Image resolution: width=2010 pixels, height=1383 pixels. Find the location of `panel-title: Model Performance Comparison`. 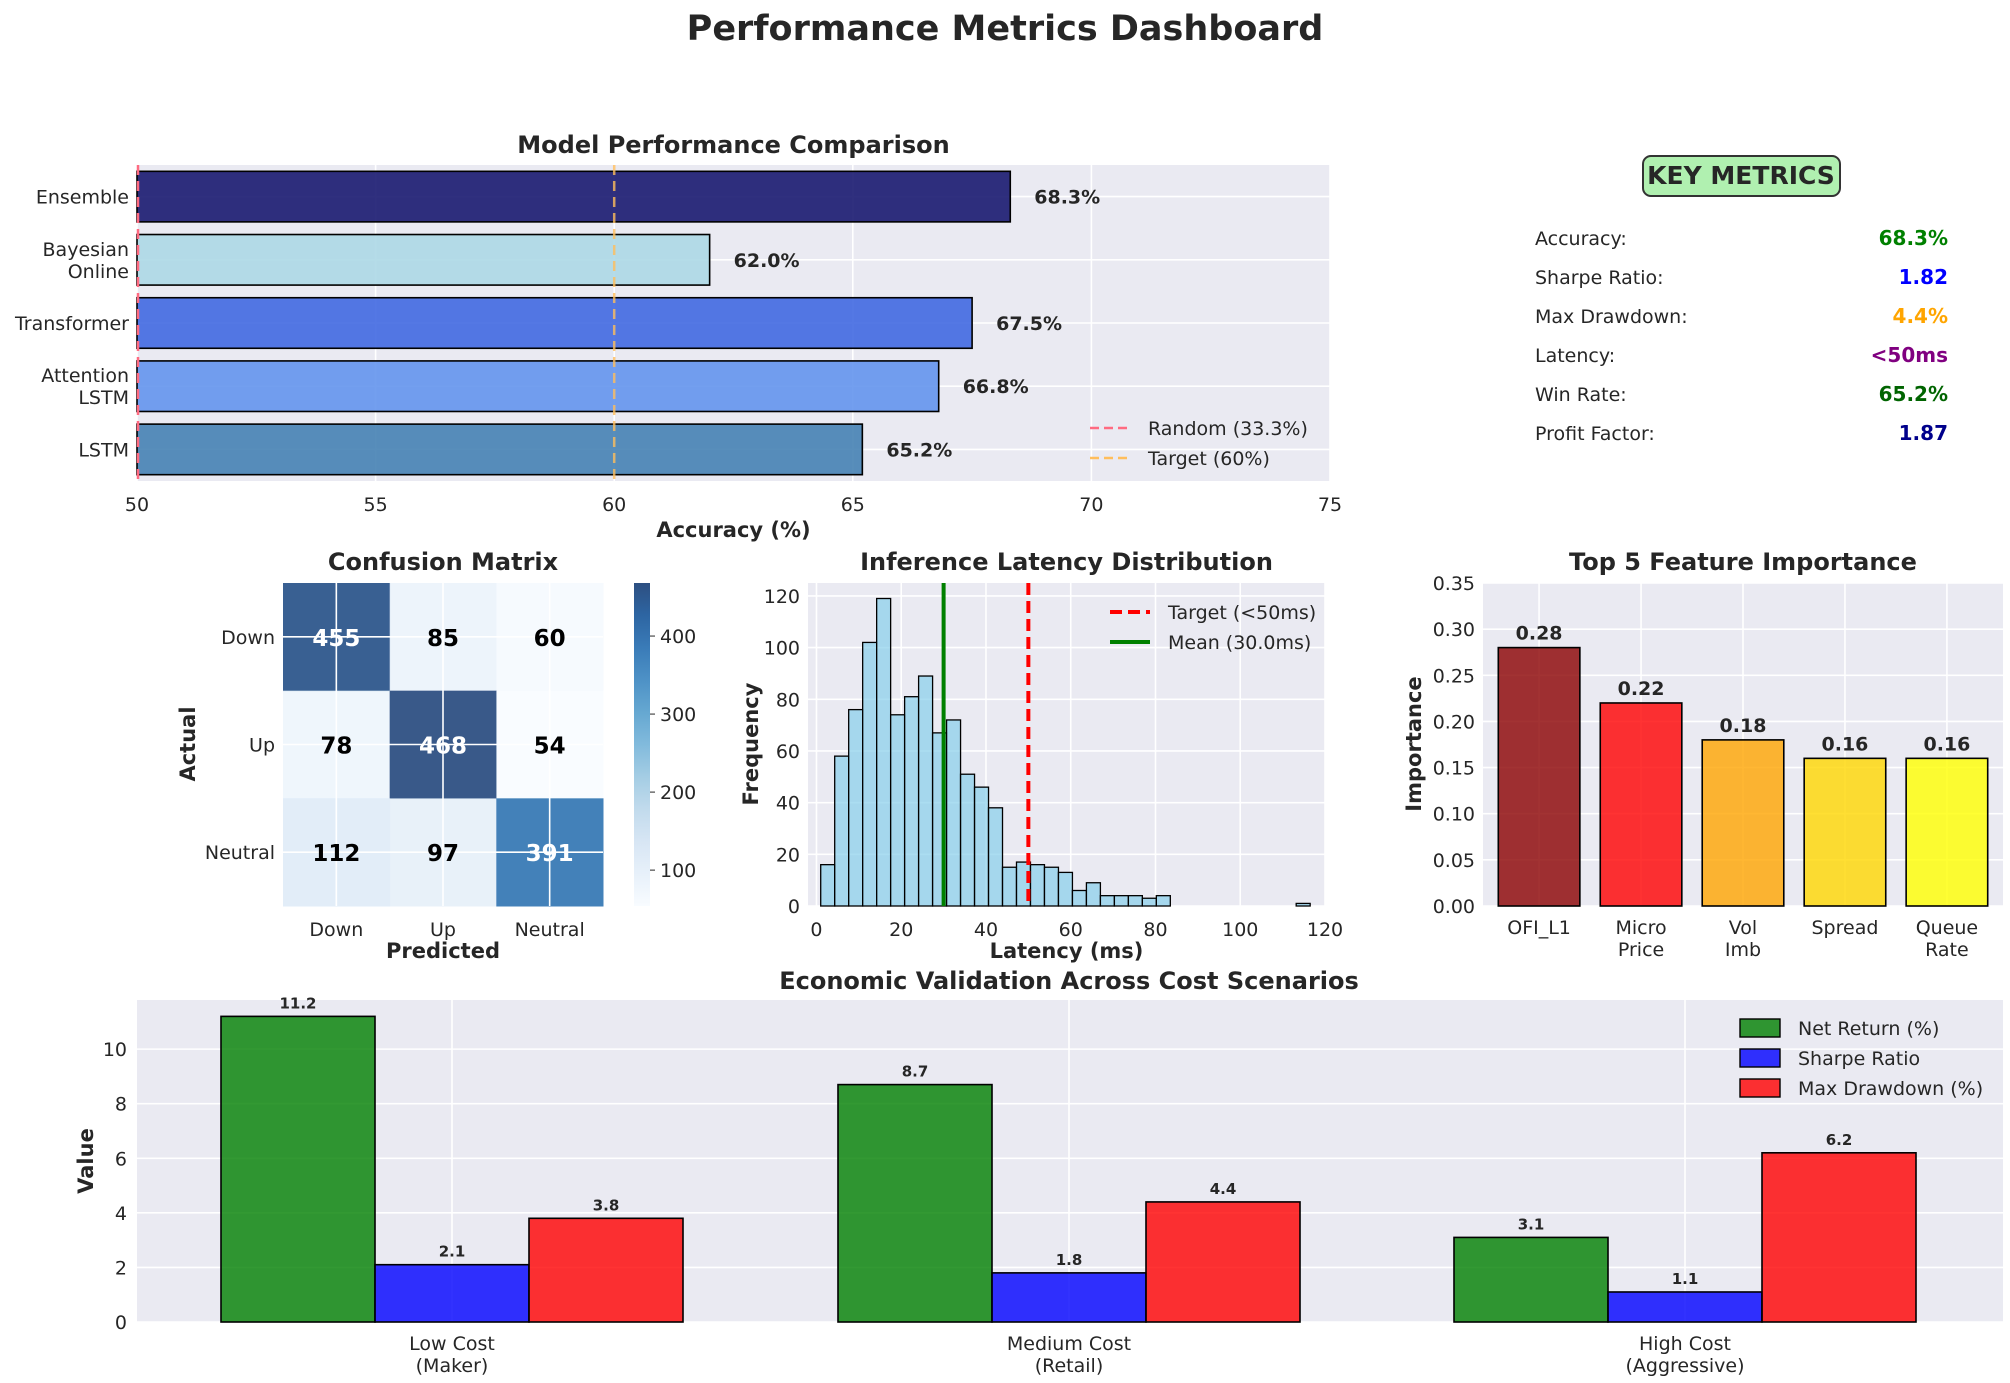

panel-title: Model Performance Comparison is located at coordinates (733, 145).